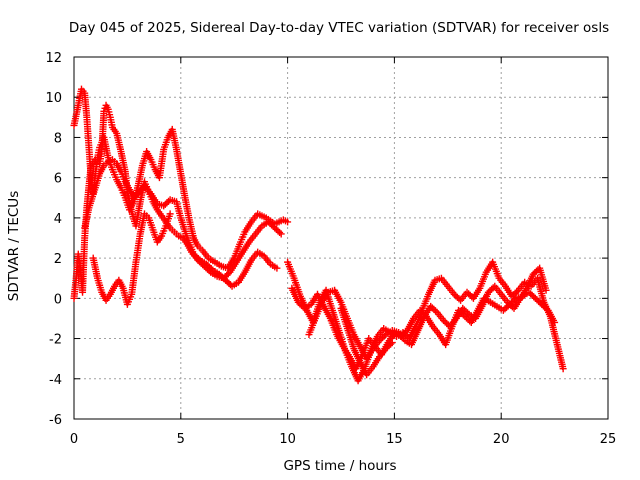 Image resolution: width=640 pixels, height=480 pixels. What do you see at coordinates (58, 259) in the screenshot?
I see `y-tick-label: 2` at bounding box center [58, 259].